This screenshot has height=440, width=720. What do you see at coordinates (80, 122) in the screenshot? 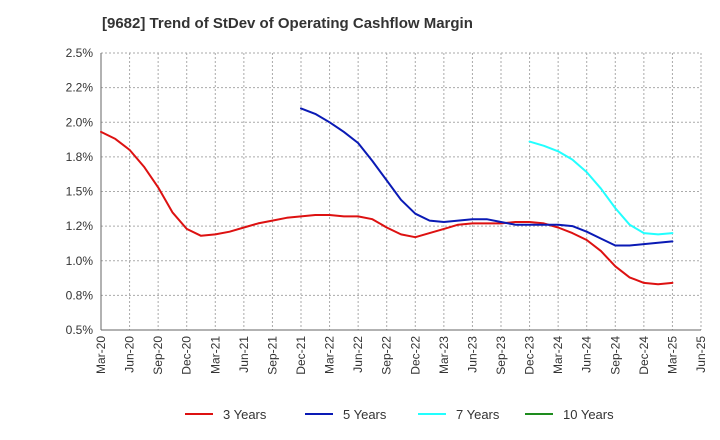
I see `y-tick-label: 2.0%` at bounding box center [80, 122].